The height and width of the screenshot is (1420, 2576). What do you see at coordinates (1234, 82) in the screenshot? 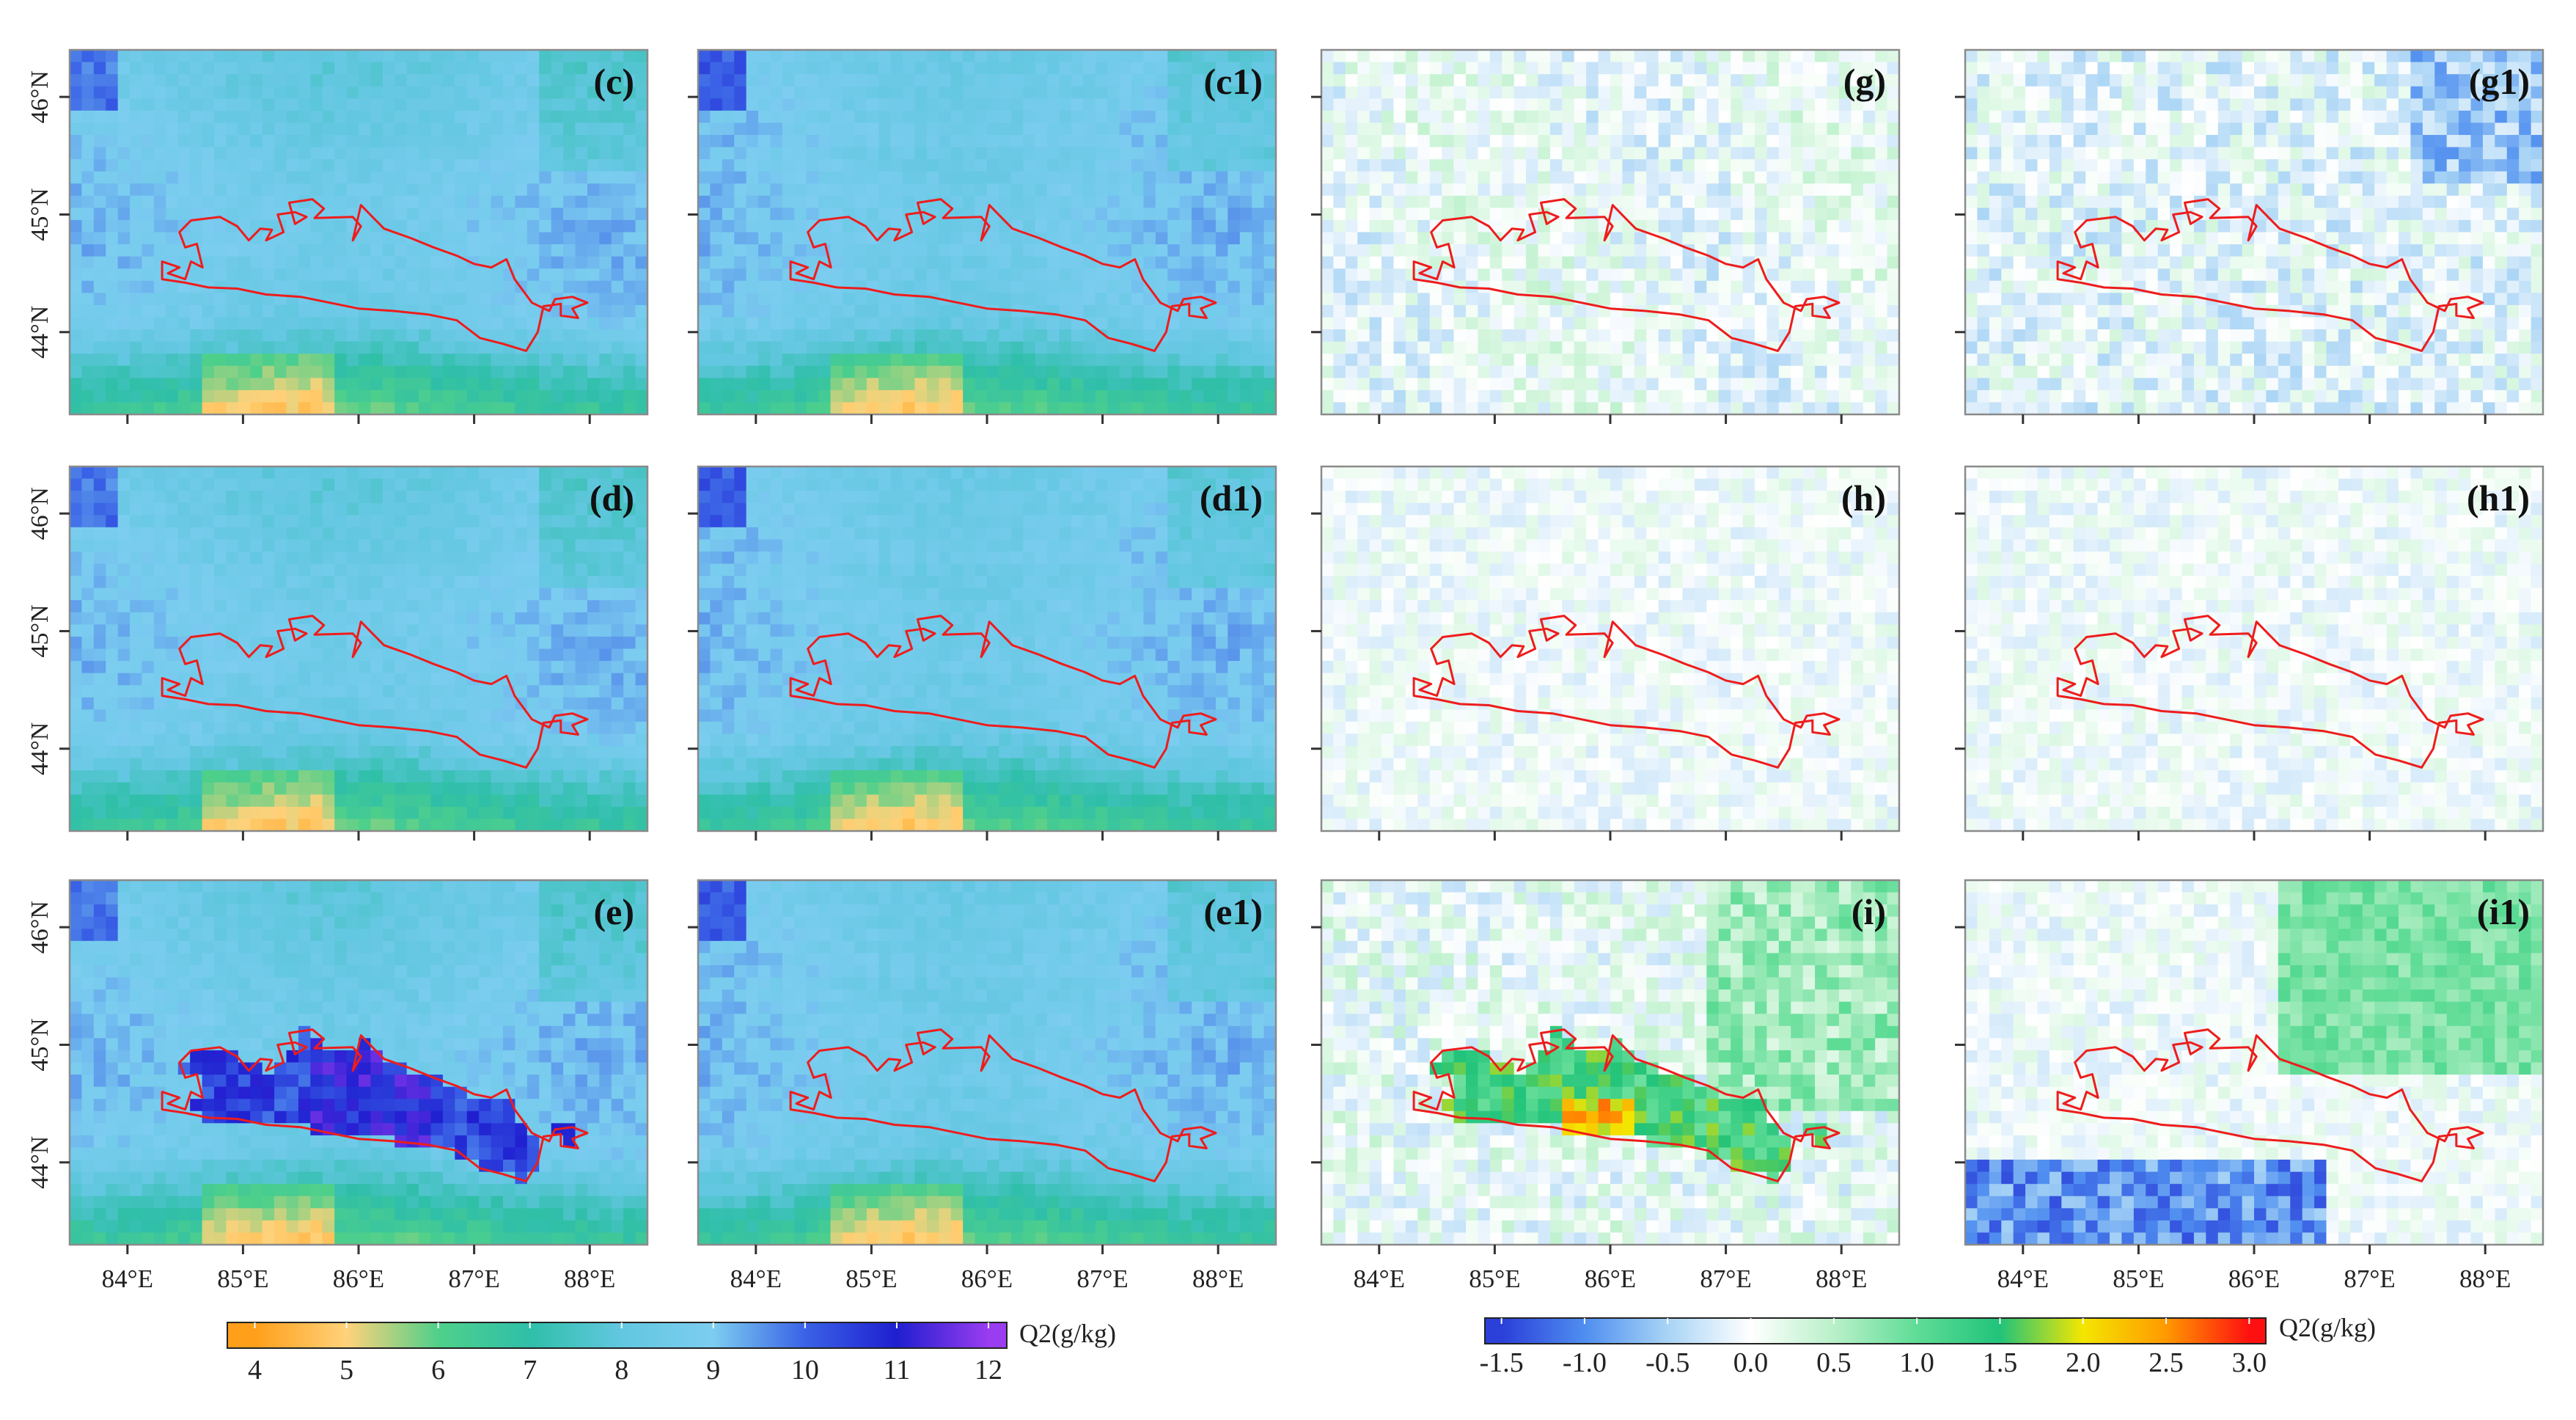
I see `panel-label: (c1)` at bounding box center [1234, 82].